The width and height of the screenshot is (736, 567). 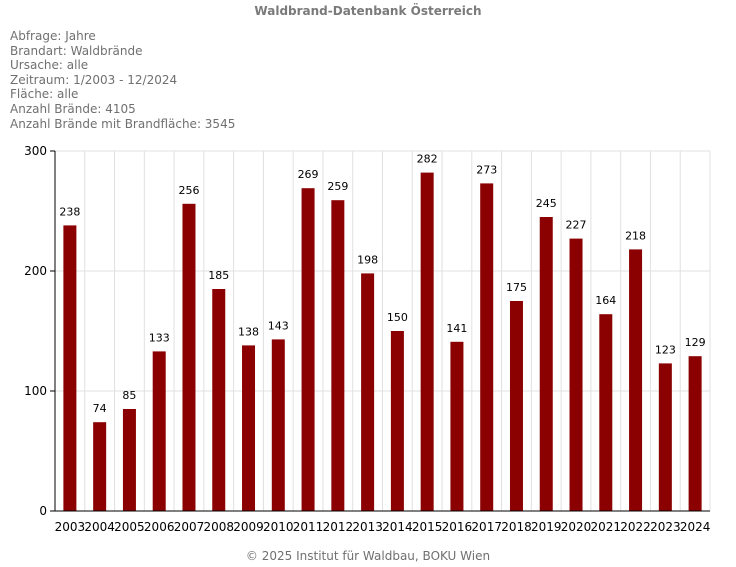 I want to click on data-label: 150, so click(x=397, y=317).